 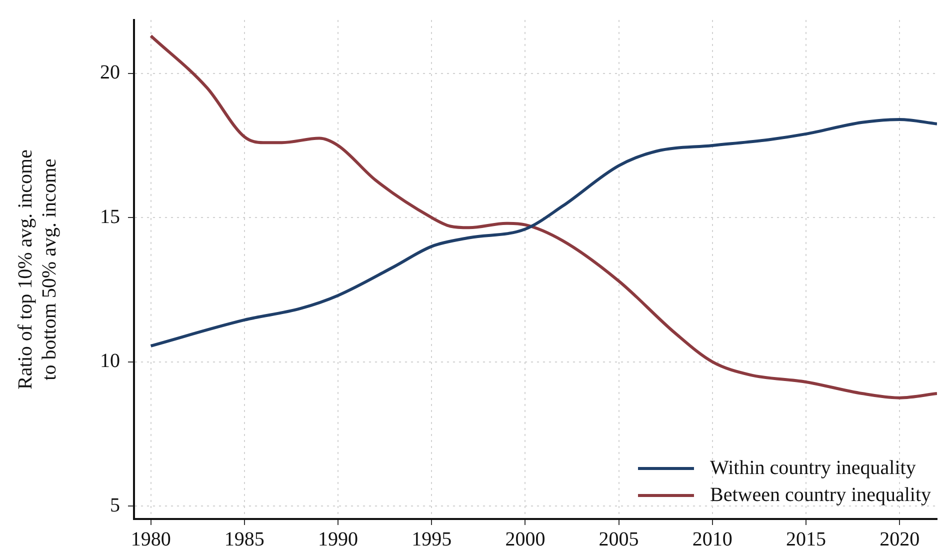 I want to click on x-tick-label: 1980, so click(x=150, y=539).